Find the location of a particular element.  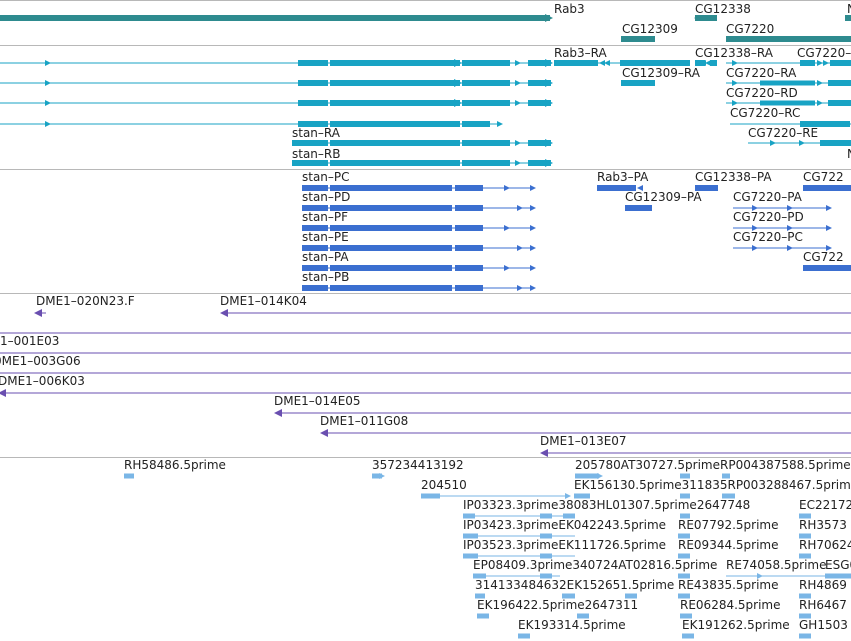

gene-label: CG12309 is located at coordinates (650, 29).